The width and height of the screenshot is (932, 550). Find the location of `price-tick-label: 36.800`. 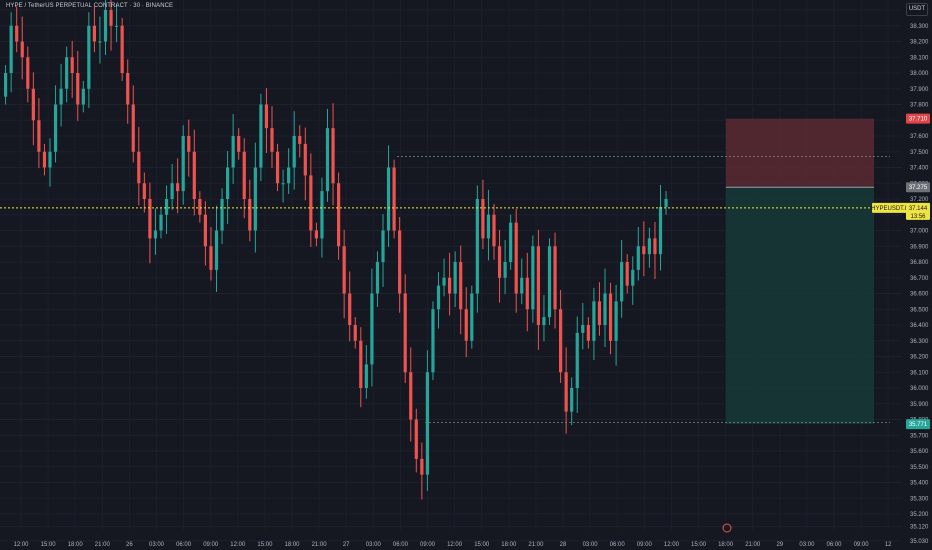

price-tick-label: 36.800 is located at coordinates (919, 263).